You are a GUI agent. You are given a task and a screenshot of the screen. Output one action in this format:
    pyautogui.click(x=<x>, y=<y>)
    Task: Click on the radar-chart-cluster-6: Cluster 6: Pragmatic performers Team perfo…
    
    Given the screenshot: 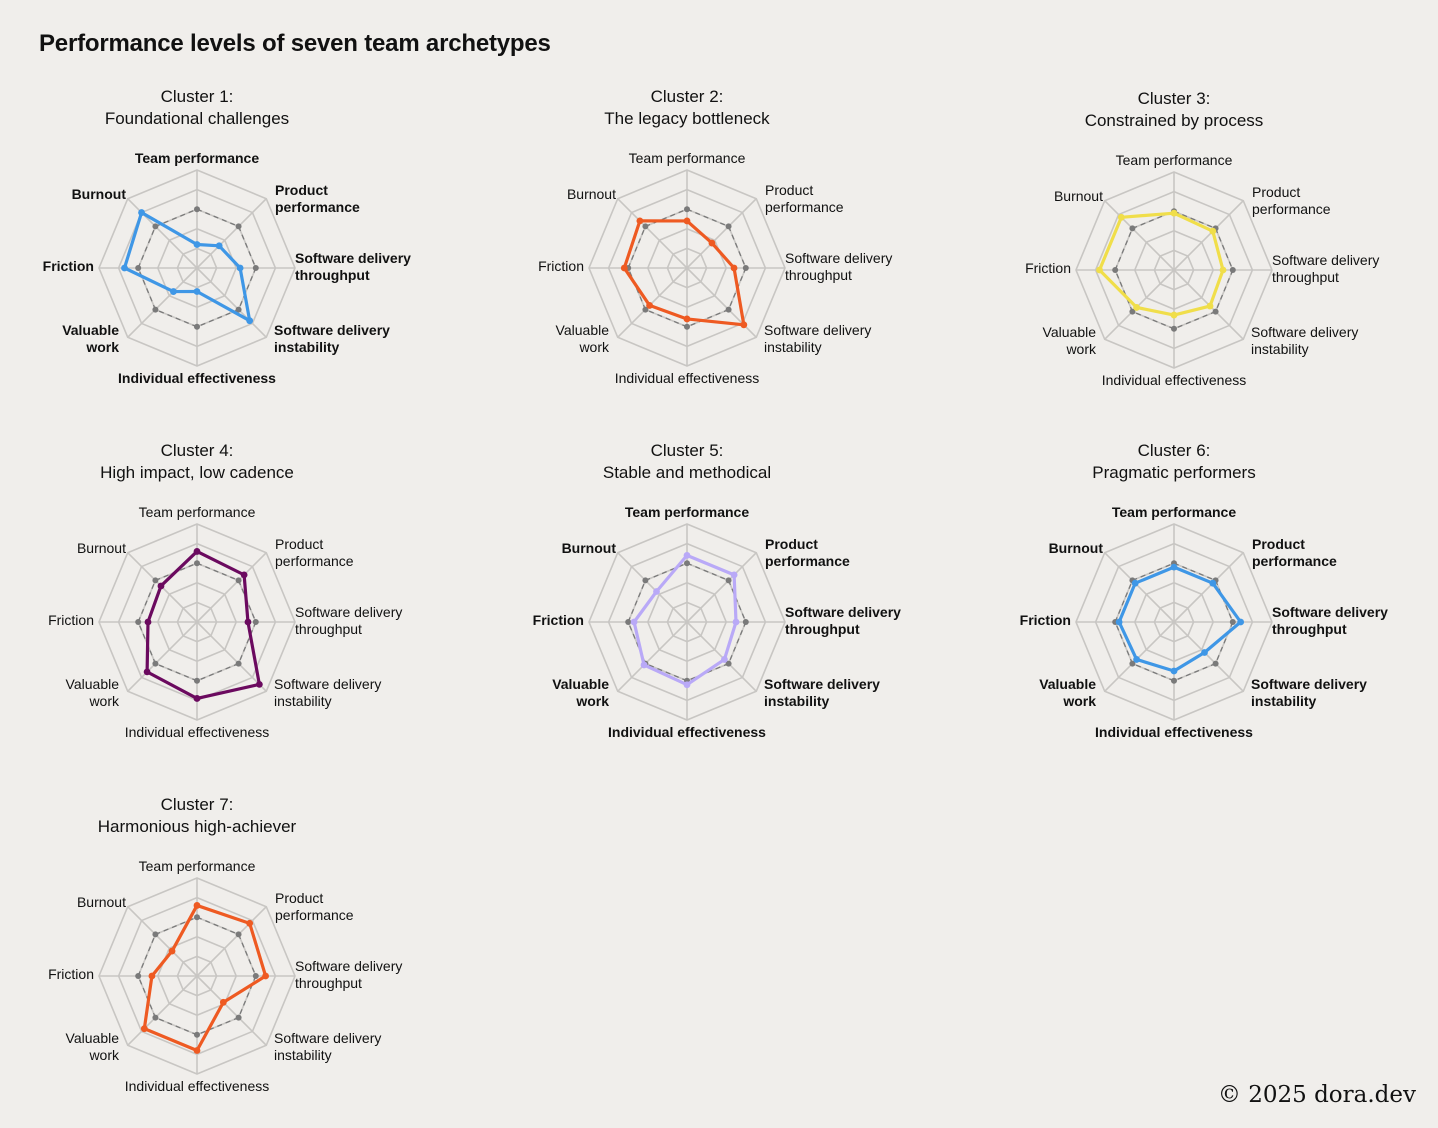 What is the action you would take?
    pyautogui.click(x=1204, y=590)
    